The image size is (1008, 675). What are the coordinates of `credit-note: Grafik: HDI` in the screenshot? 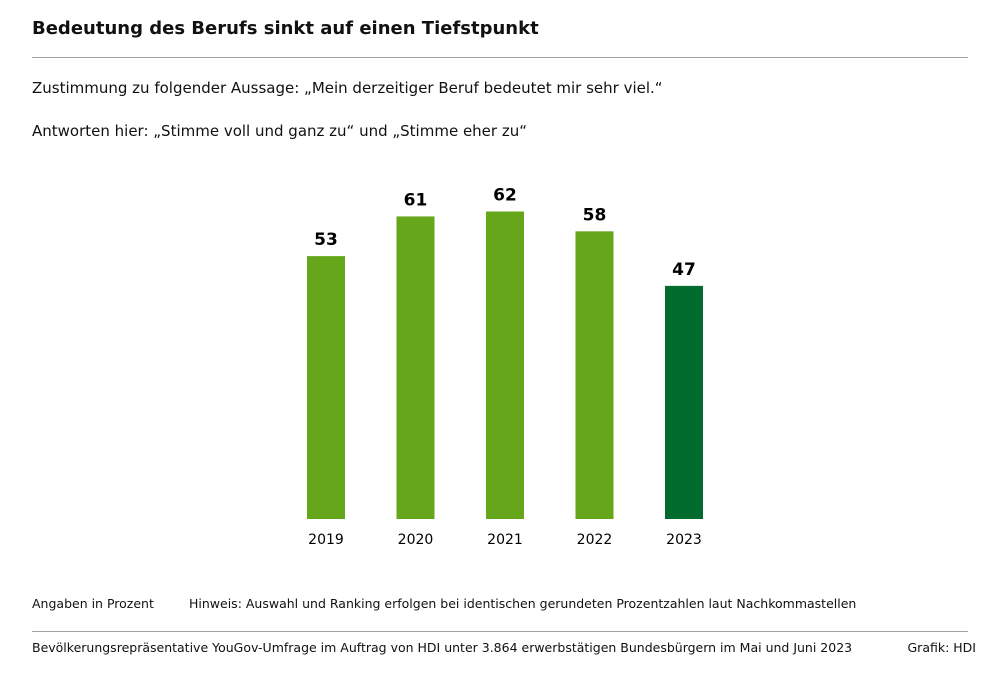 It's located at (942, 647).